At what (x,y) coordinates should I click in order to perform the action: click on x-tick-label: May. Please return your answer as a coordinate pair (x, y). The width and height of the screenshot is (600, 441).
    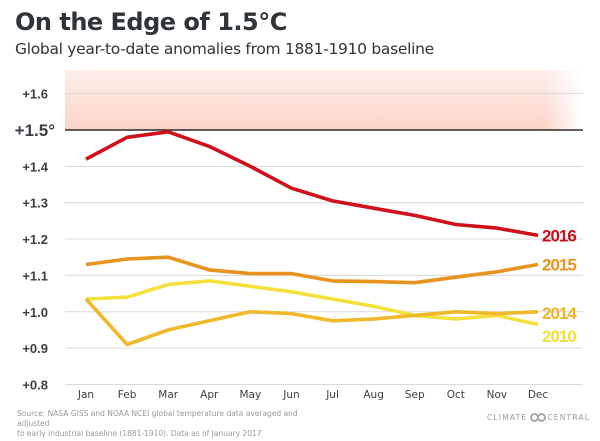
    Looking at the image, I should click on (251, 395).